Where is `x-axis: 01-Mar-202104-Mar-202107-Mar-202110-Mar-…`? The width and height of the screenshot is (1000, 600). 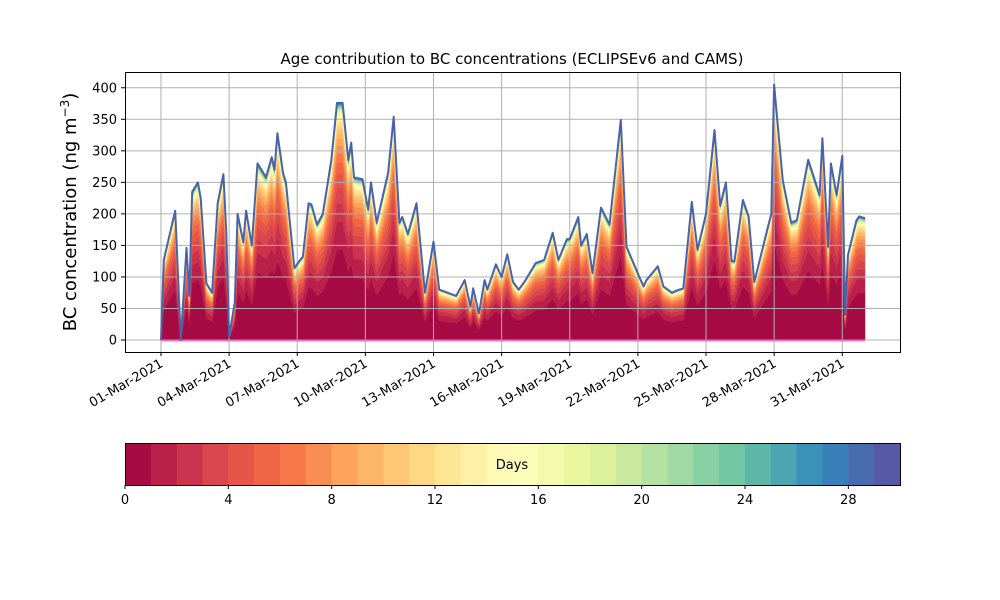
x-axis: 01-Mar-202104-Mar-202107-Mar-202110-Mar-… is located at coordinates (467, 381).